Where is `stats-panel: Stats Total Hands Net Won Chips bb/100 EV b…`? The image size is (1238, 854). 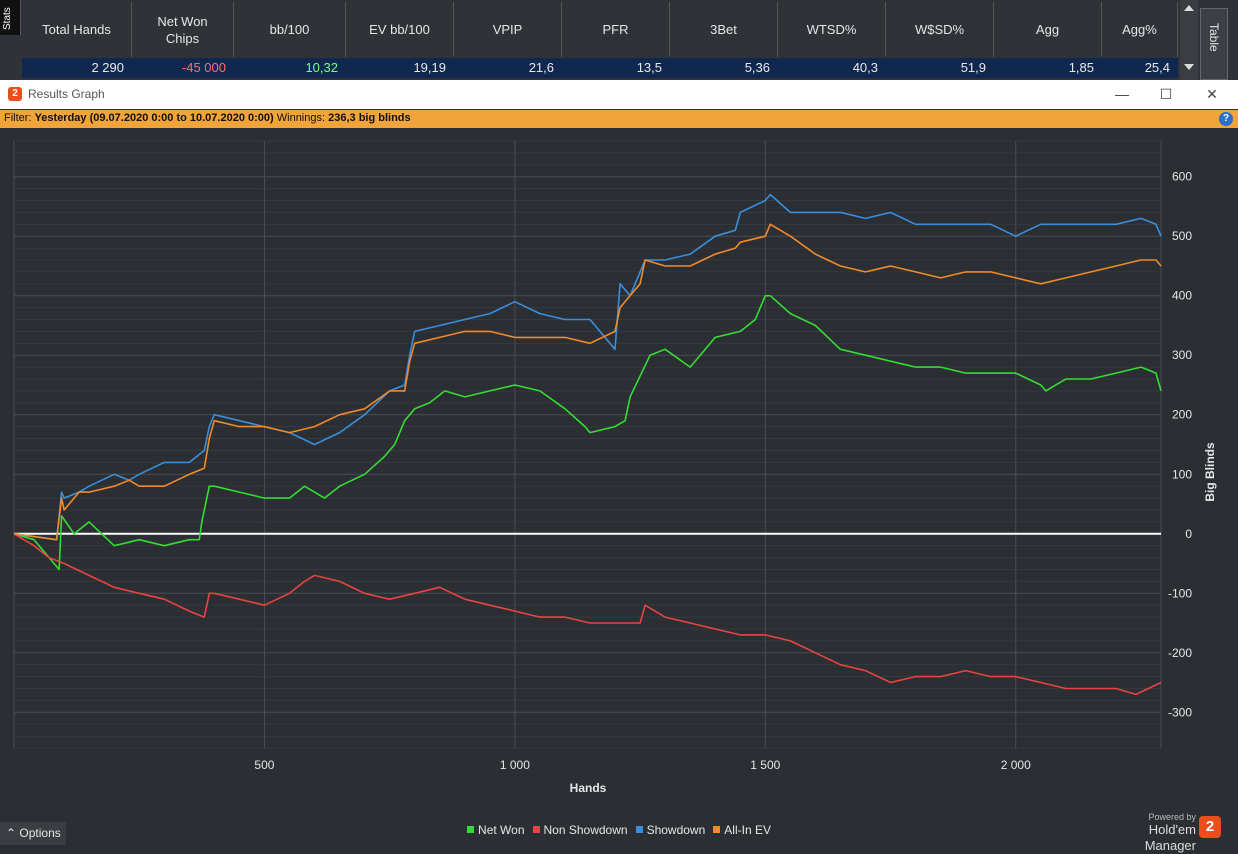 stats-panel: Stats Total Hands Net Won Chips bb/100 EV b… is located at coordinates (619, 40).